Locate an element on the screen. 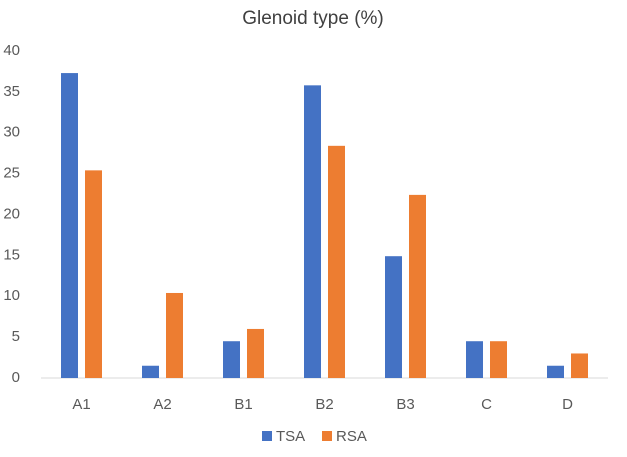 Image resolution: width=627 pixels, height=457 pixels. y-tick-label: 40 is located at coordinates (11, 50).